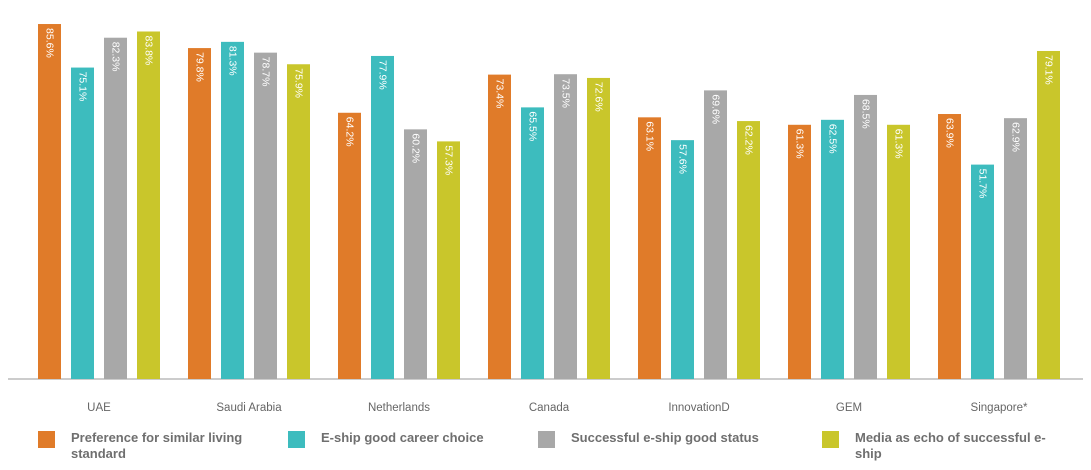 Image resolution: width=1091 pixels, height=470 pixels. What do you see at coordinates (650, 136) in the screenshot?
I see `data-label: 63.1%` at bounding box center [650, 136].